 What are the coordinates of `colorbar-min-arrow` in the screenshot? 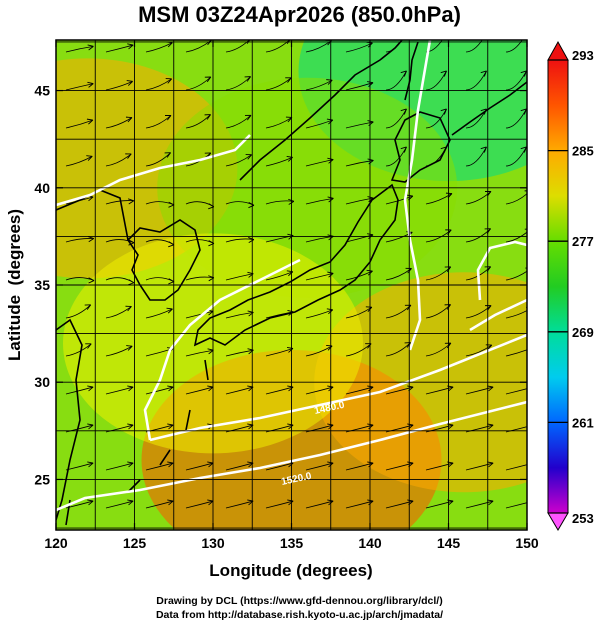 It's located at (558, 521).